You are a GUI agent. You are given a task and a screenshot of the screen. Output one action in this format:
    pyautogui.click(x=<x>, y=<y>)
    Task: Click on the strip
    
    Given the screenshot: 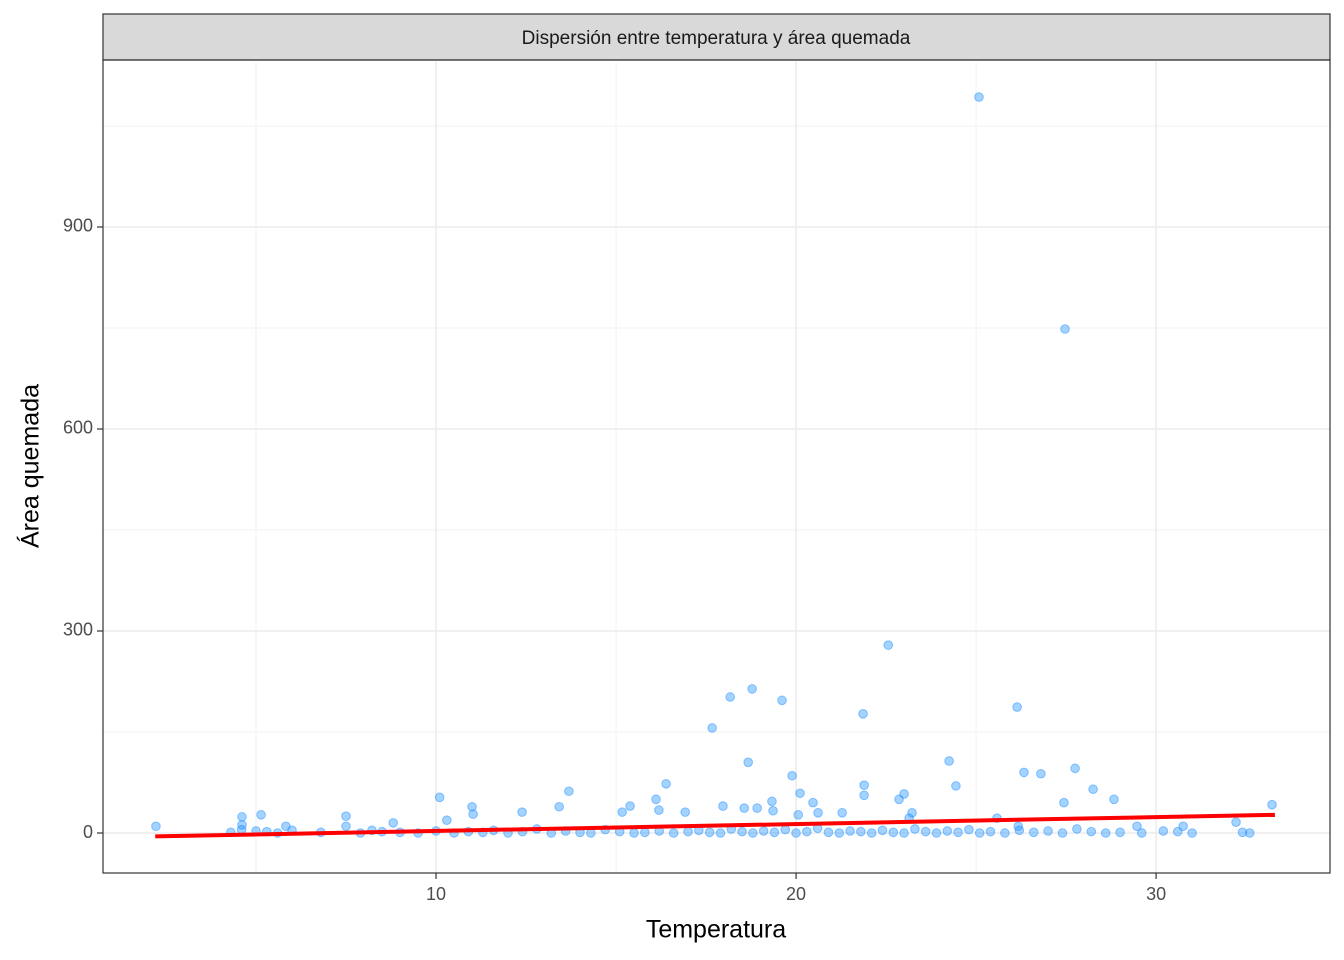 What is the action you would take?
    pyautogui.click(x=716, y=37)
    